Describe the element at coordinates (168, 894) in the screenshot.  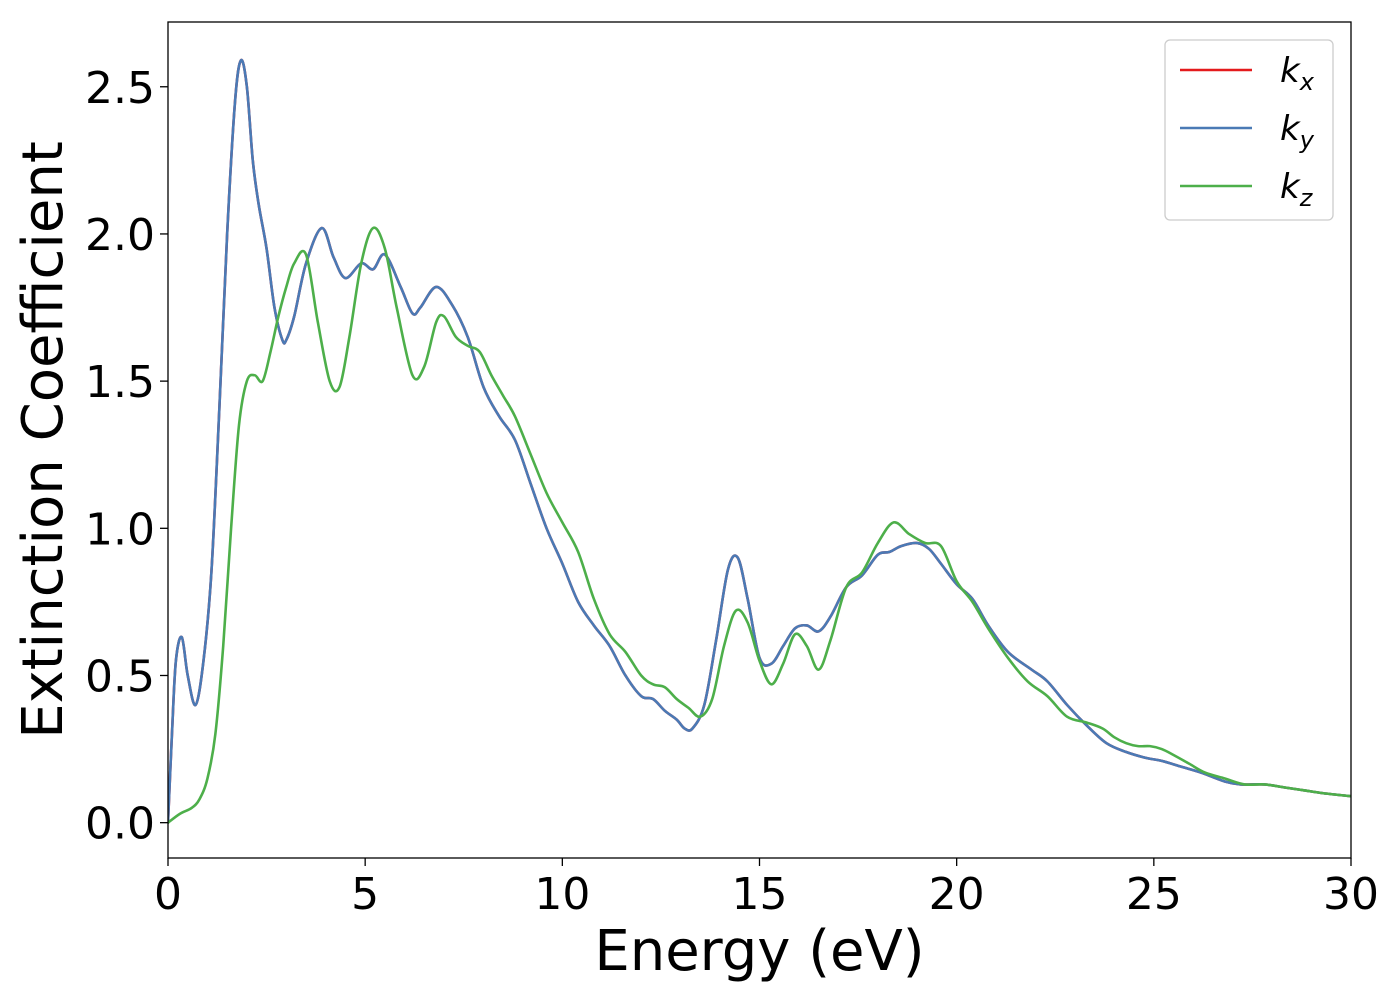
I see `x-tick-label: 0` at that location.